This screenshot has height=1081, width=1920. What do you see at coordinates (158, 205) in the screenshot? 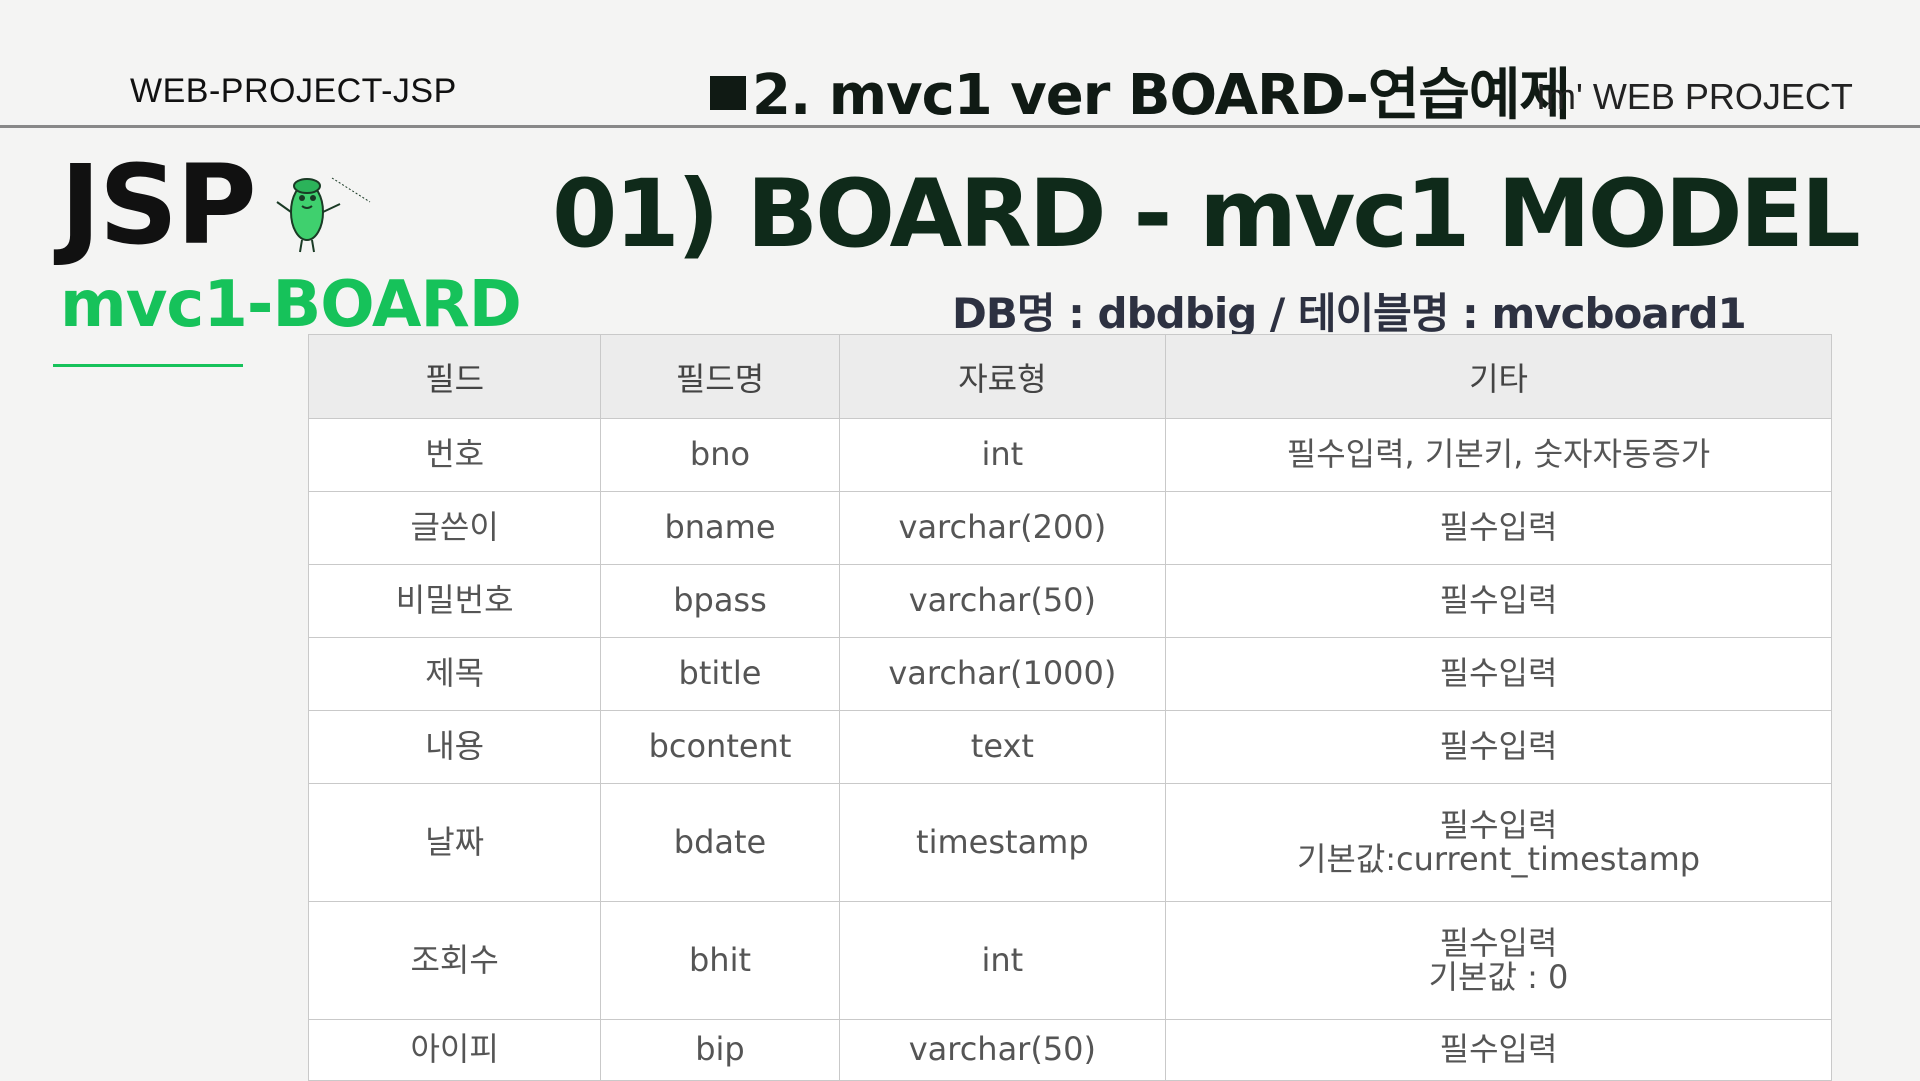
I see `jsp-logo: JSP` at bounding box center [158, 205].